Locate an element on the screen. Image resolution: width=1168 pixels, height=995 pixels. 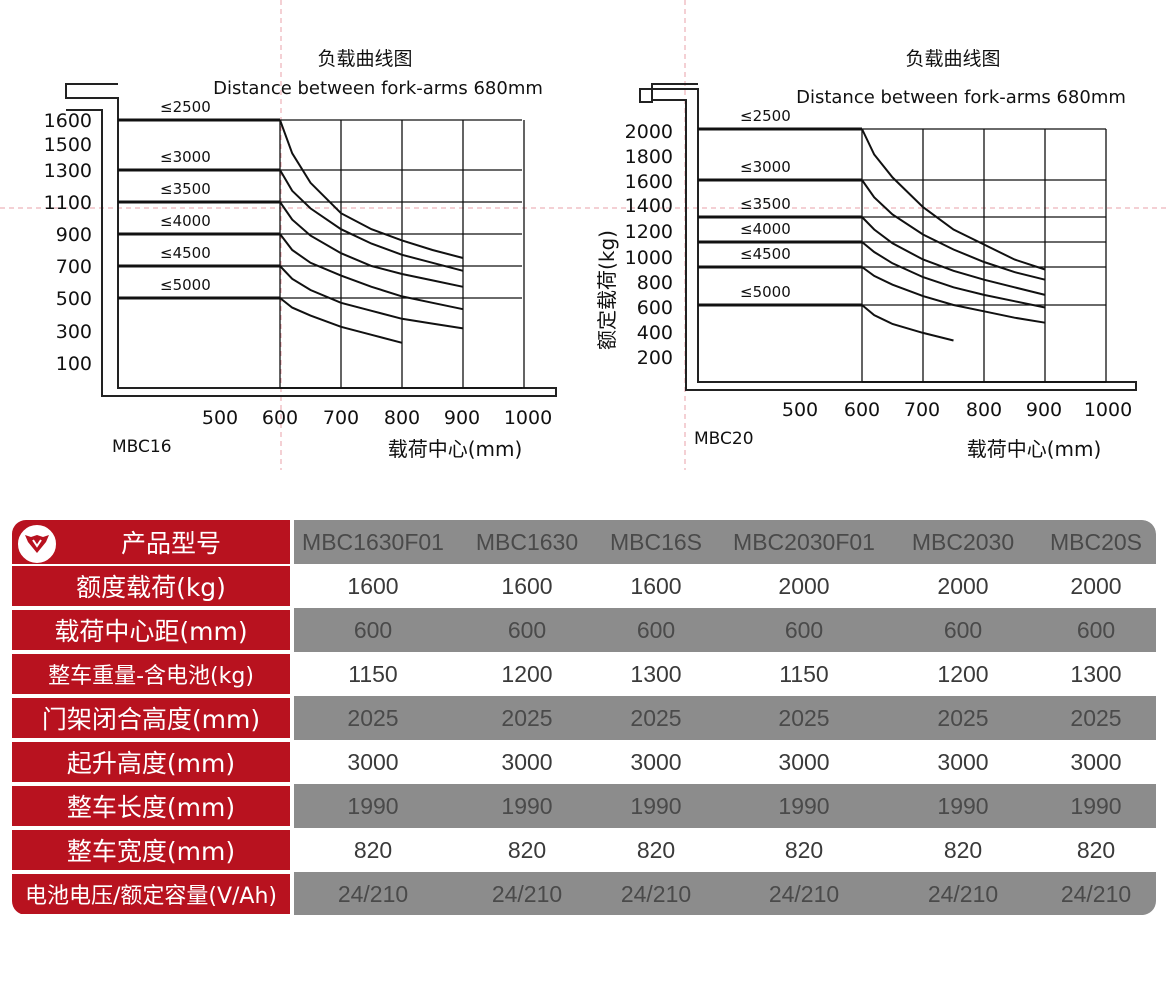
series-le4000: ≤4000 is located at coordinates (291, 261).